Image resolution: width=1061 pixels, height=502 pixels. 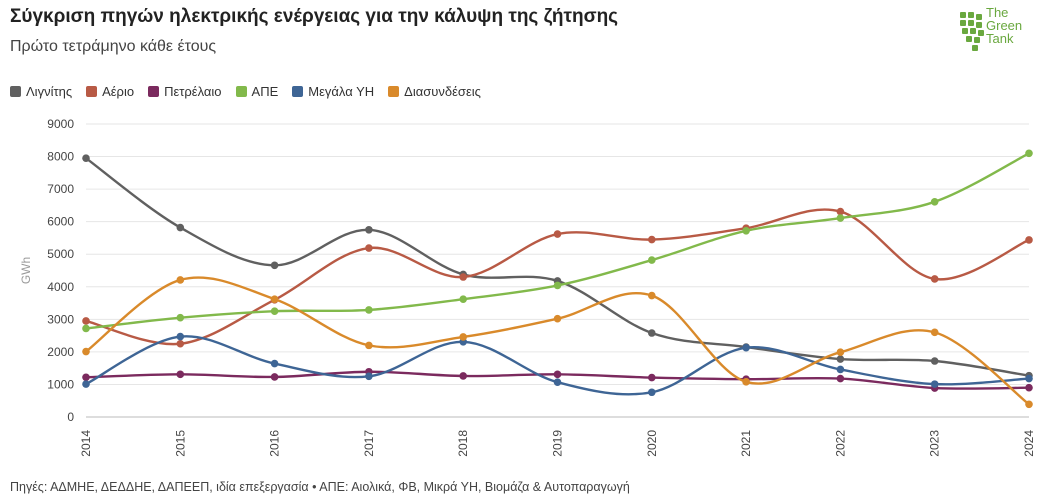 I want to click on x-tick-label: 2016, so click(x=275, y=443).